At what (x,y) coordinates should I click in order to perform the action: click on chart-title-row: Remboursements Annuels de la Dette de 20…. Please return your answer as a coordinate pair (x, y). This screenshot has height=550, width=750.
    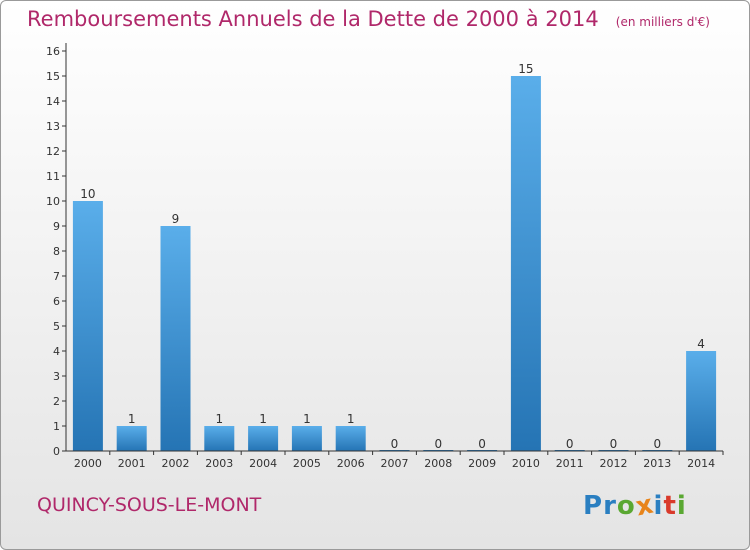
    Looking at the image, I should click on (368, 19).